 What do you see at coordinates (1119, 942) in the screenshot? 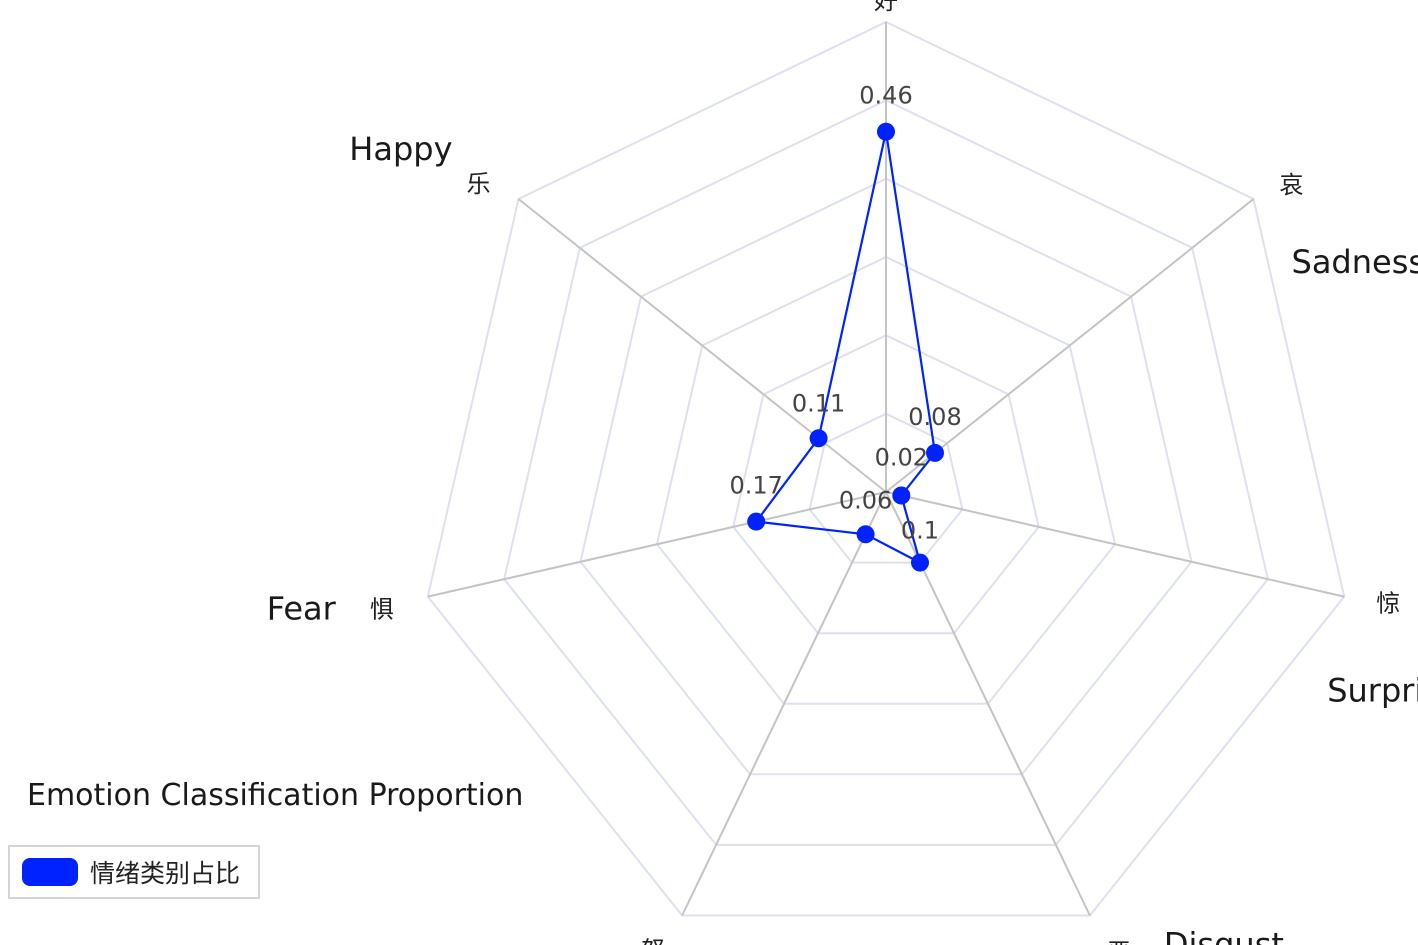
I see `axis-label-cn: 恶` at bounding box center [1119, 942].